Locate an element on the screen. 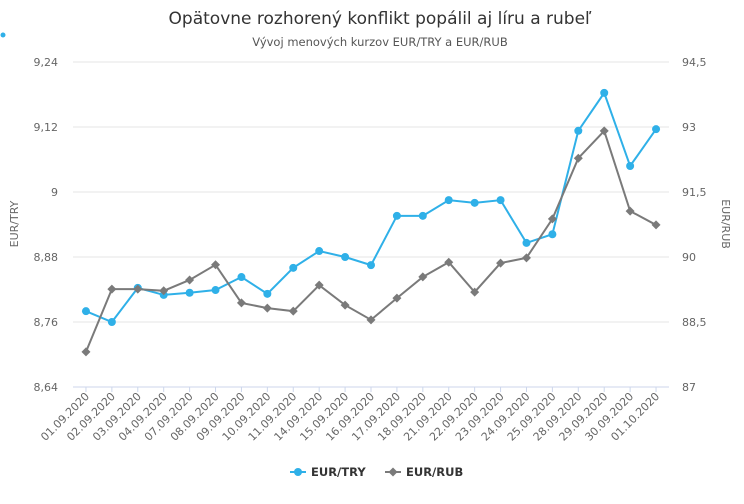  y-tick-label: 9,12 is located at coordinates (46, 127).